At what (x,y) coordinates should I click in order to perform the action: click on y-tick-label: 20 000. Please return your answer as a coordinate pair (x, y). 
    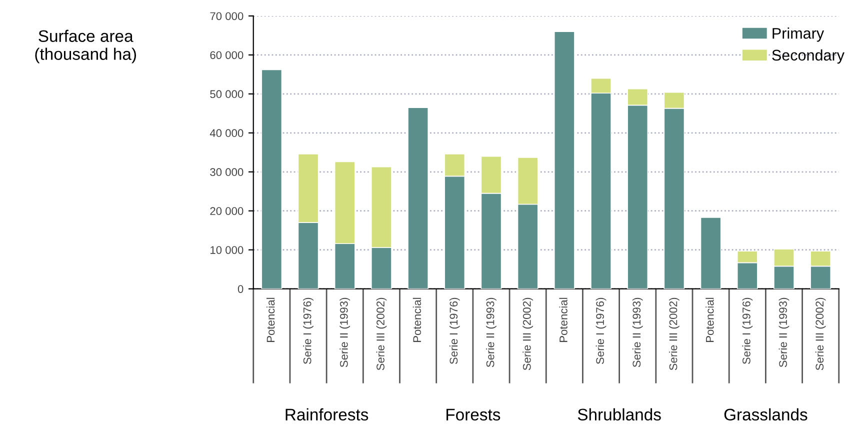
    Looking at the image, I should click on (227, 211).